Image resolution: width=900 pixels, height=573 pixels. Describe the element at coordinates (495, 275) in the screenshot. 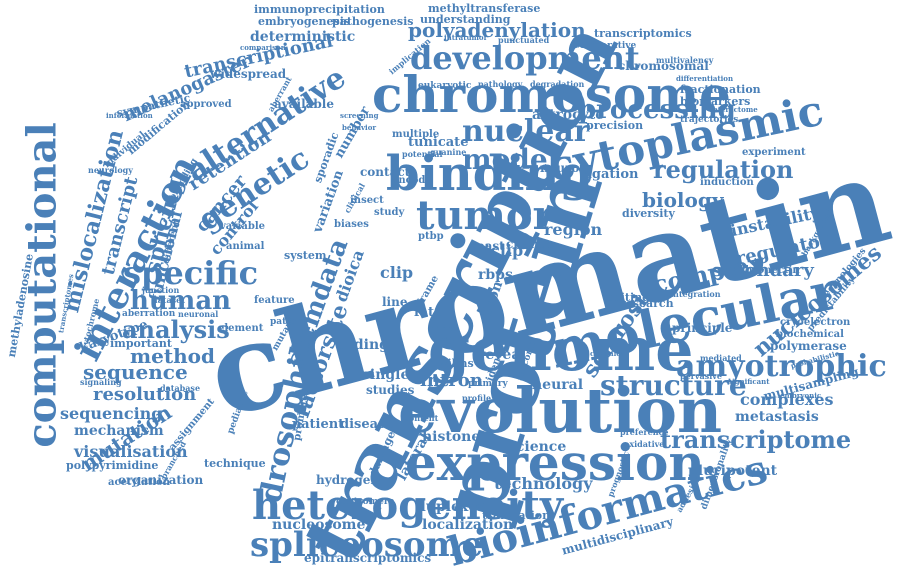

I see `cloud-word: rbps` at that location.